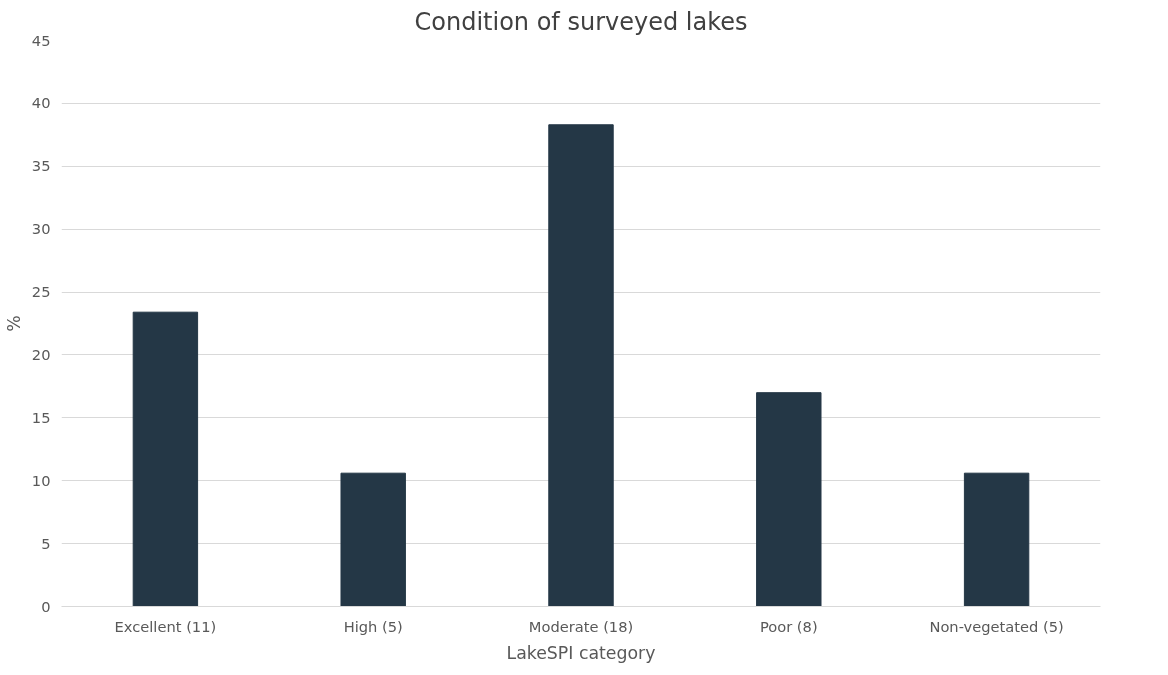 The image size is (1168, 675). I want to click on x-tick-label: Non-vegetated (5), so click(996, 626).